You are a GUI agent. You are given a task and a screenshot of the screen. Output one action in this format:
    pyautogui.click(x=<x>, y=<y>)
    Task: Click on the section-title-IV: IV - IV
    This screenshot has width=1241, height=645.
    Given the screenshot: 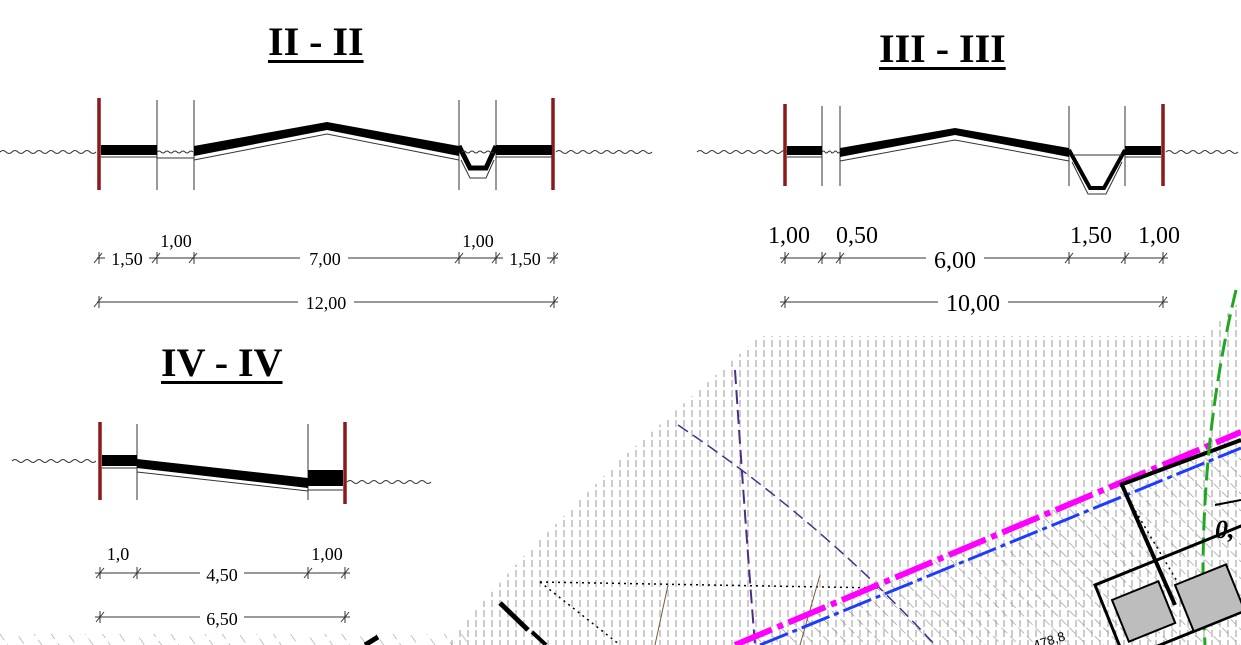 What is the action you would take?
    pyautogui.click(x=222, y=362)
    